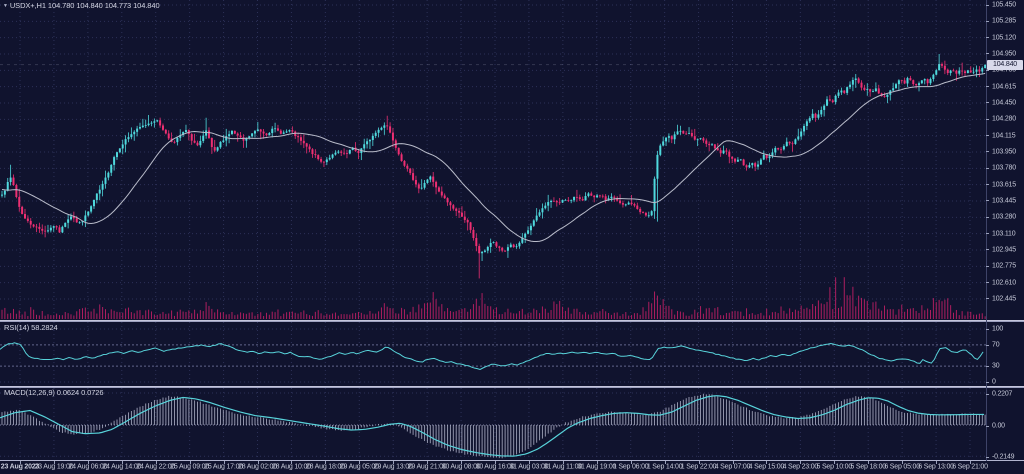 The height and width of the screenshot is (474, 1024). Describe the element at coordinates (1004, 38) in the screenshot. I see `price-axis-label: 105.120` at that location.